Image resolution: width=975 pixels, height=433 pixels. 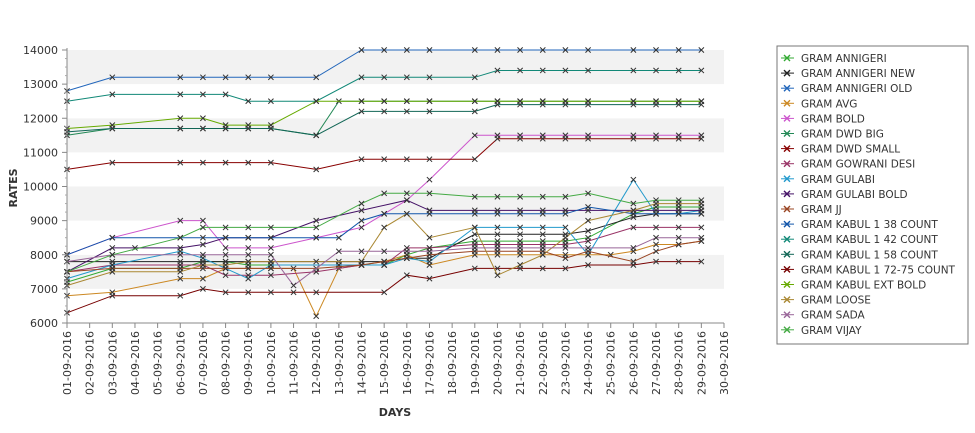 What do you see at coordinates (90, 363) in the screenshot?
I see `x-tick-label: 02-09-2016` at bounding box center [90, 363].